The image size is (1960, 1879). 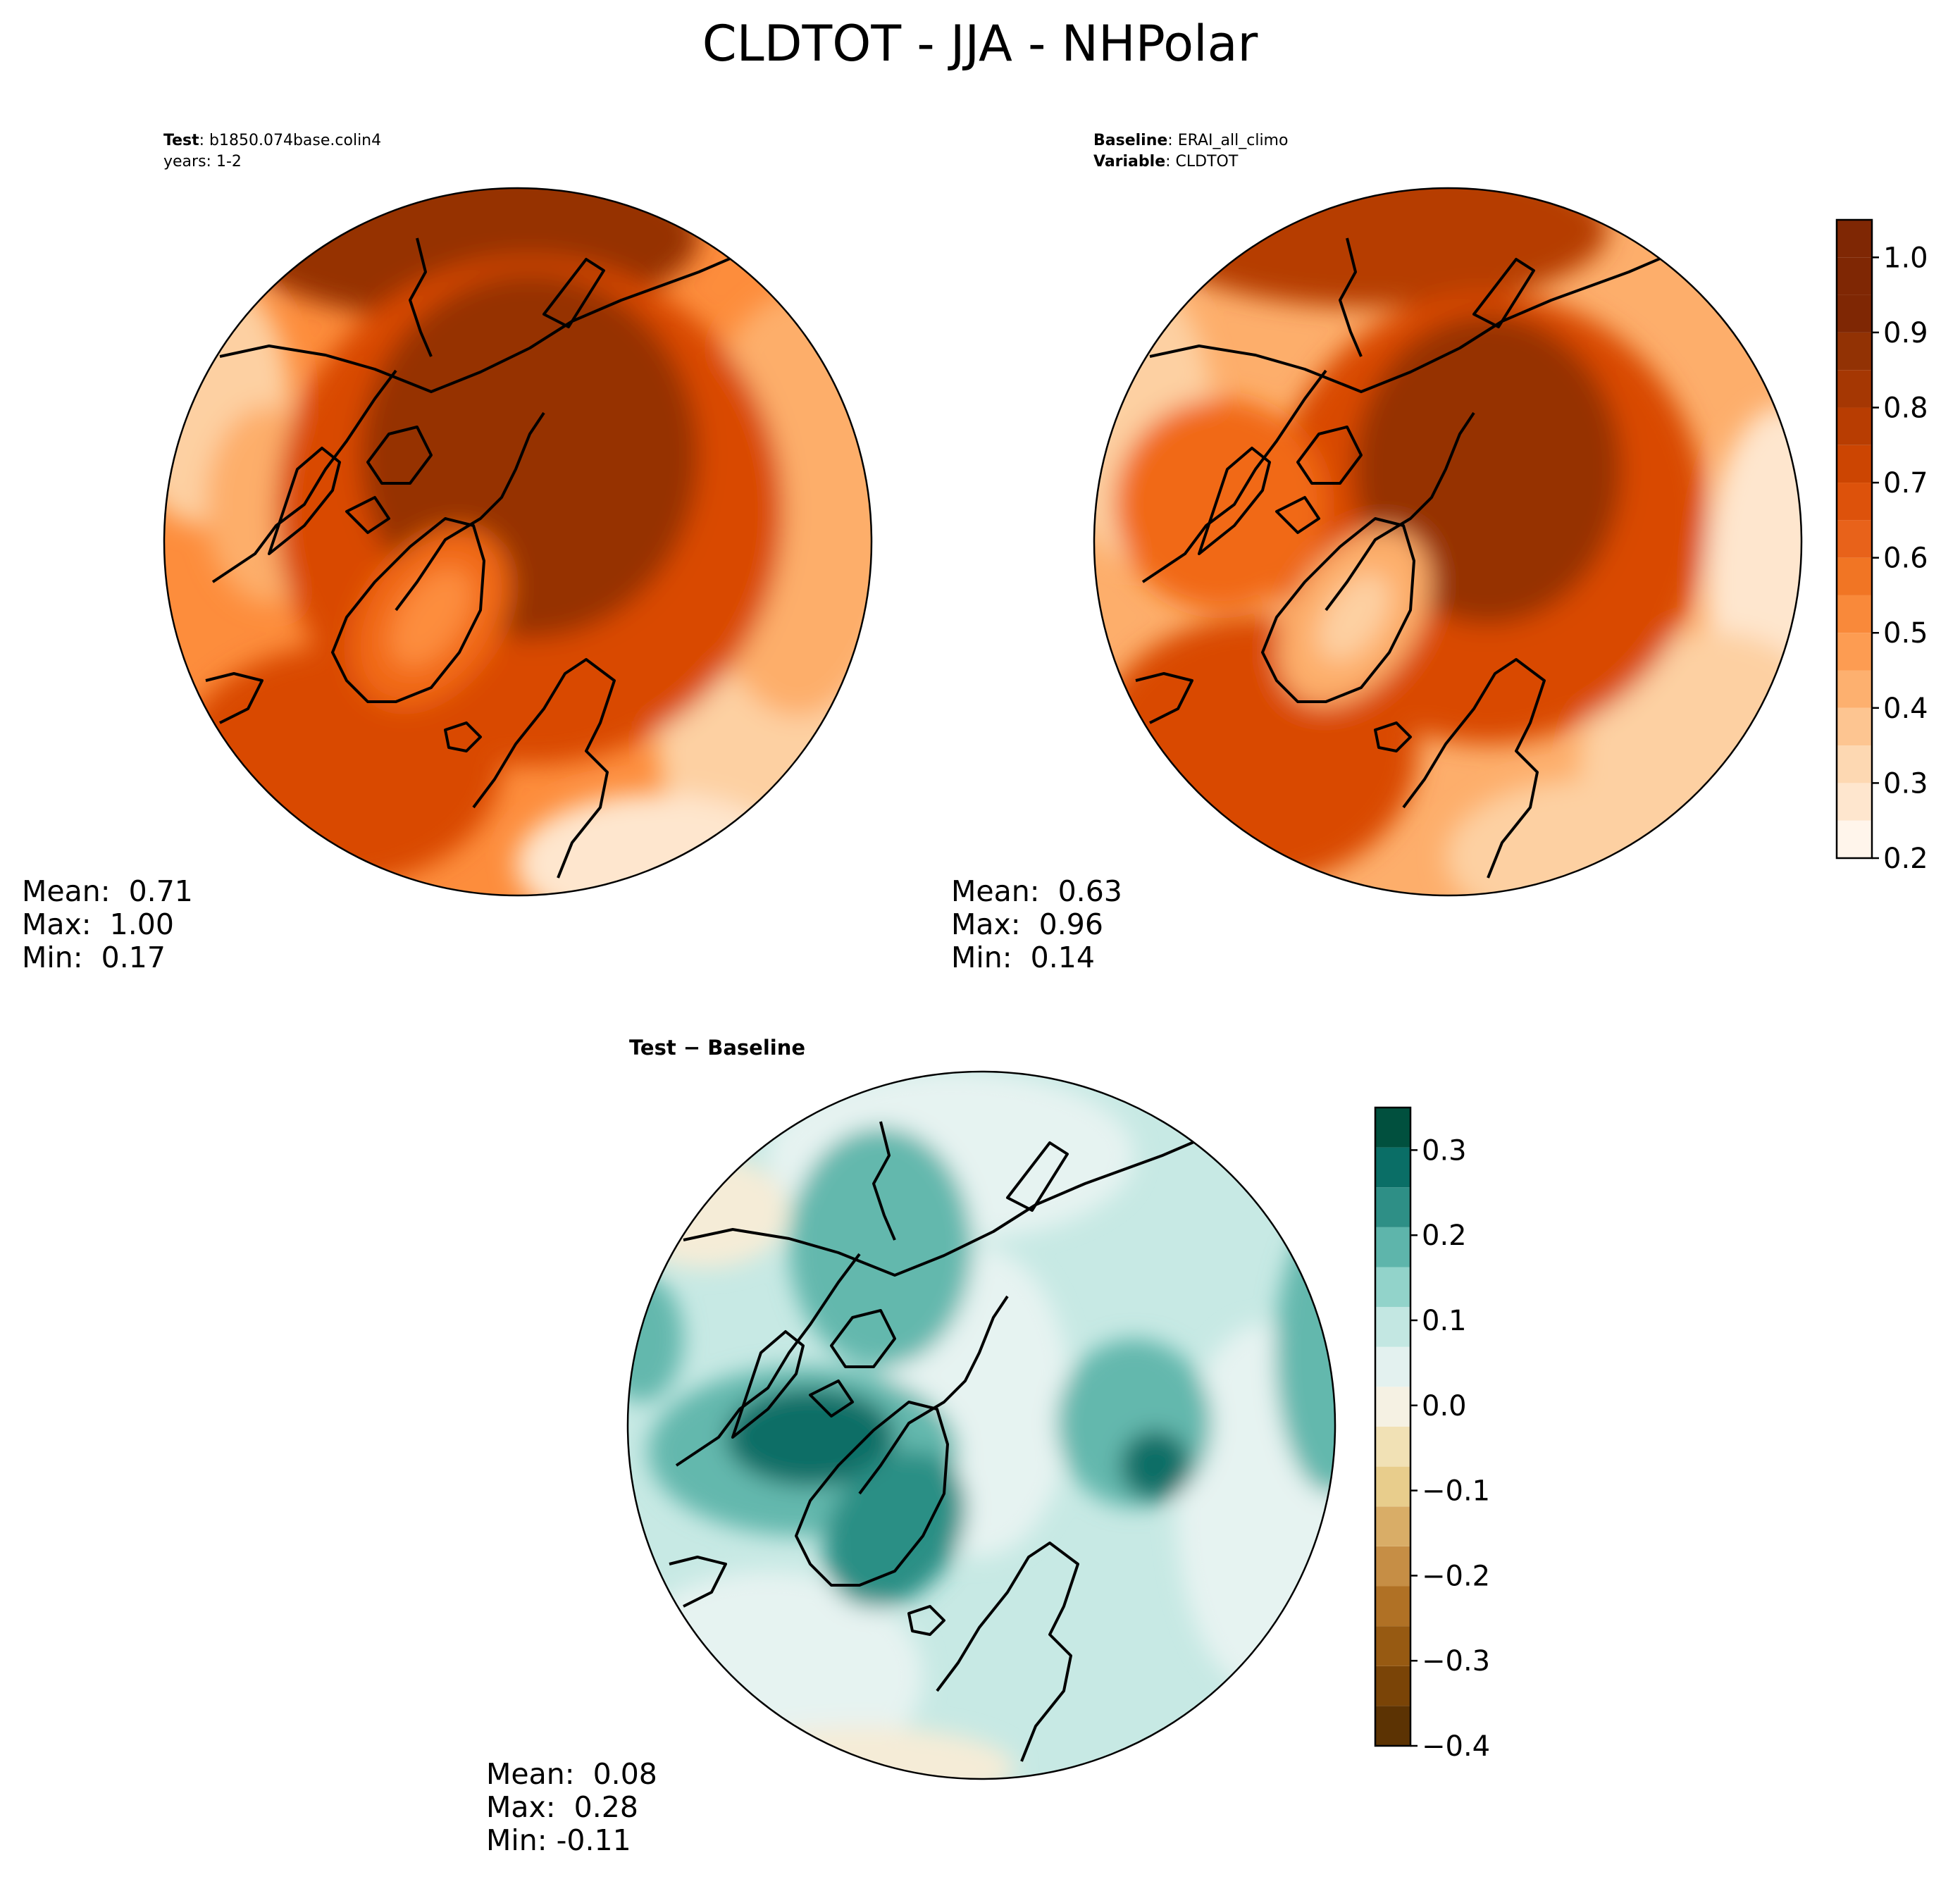 What do you see at coordinates (884, 1181) in the screenshot?
I see `diff-coast-taymyr` at bounding box center [884, 1181].